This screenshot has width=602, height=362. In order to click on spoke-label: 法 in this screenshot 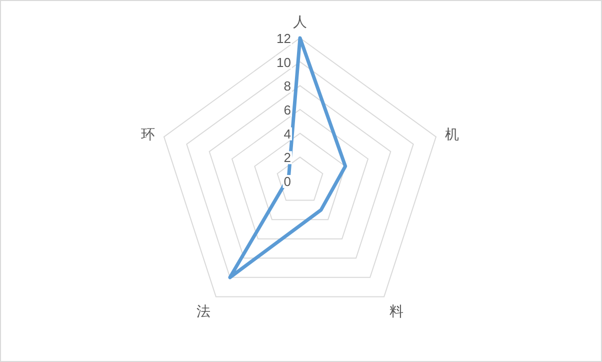, I will do `click(203, 311)`.